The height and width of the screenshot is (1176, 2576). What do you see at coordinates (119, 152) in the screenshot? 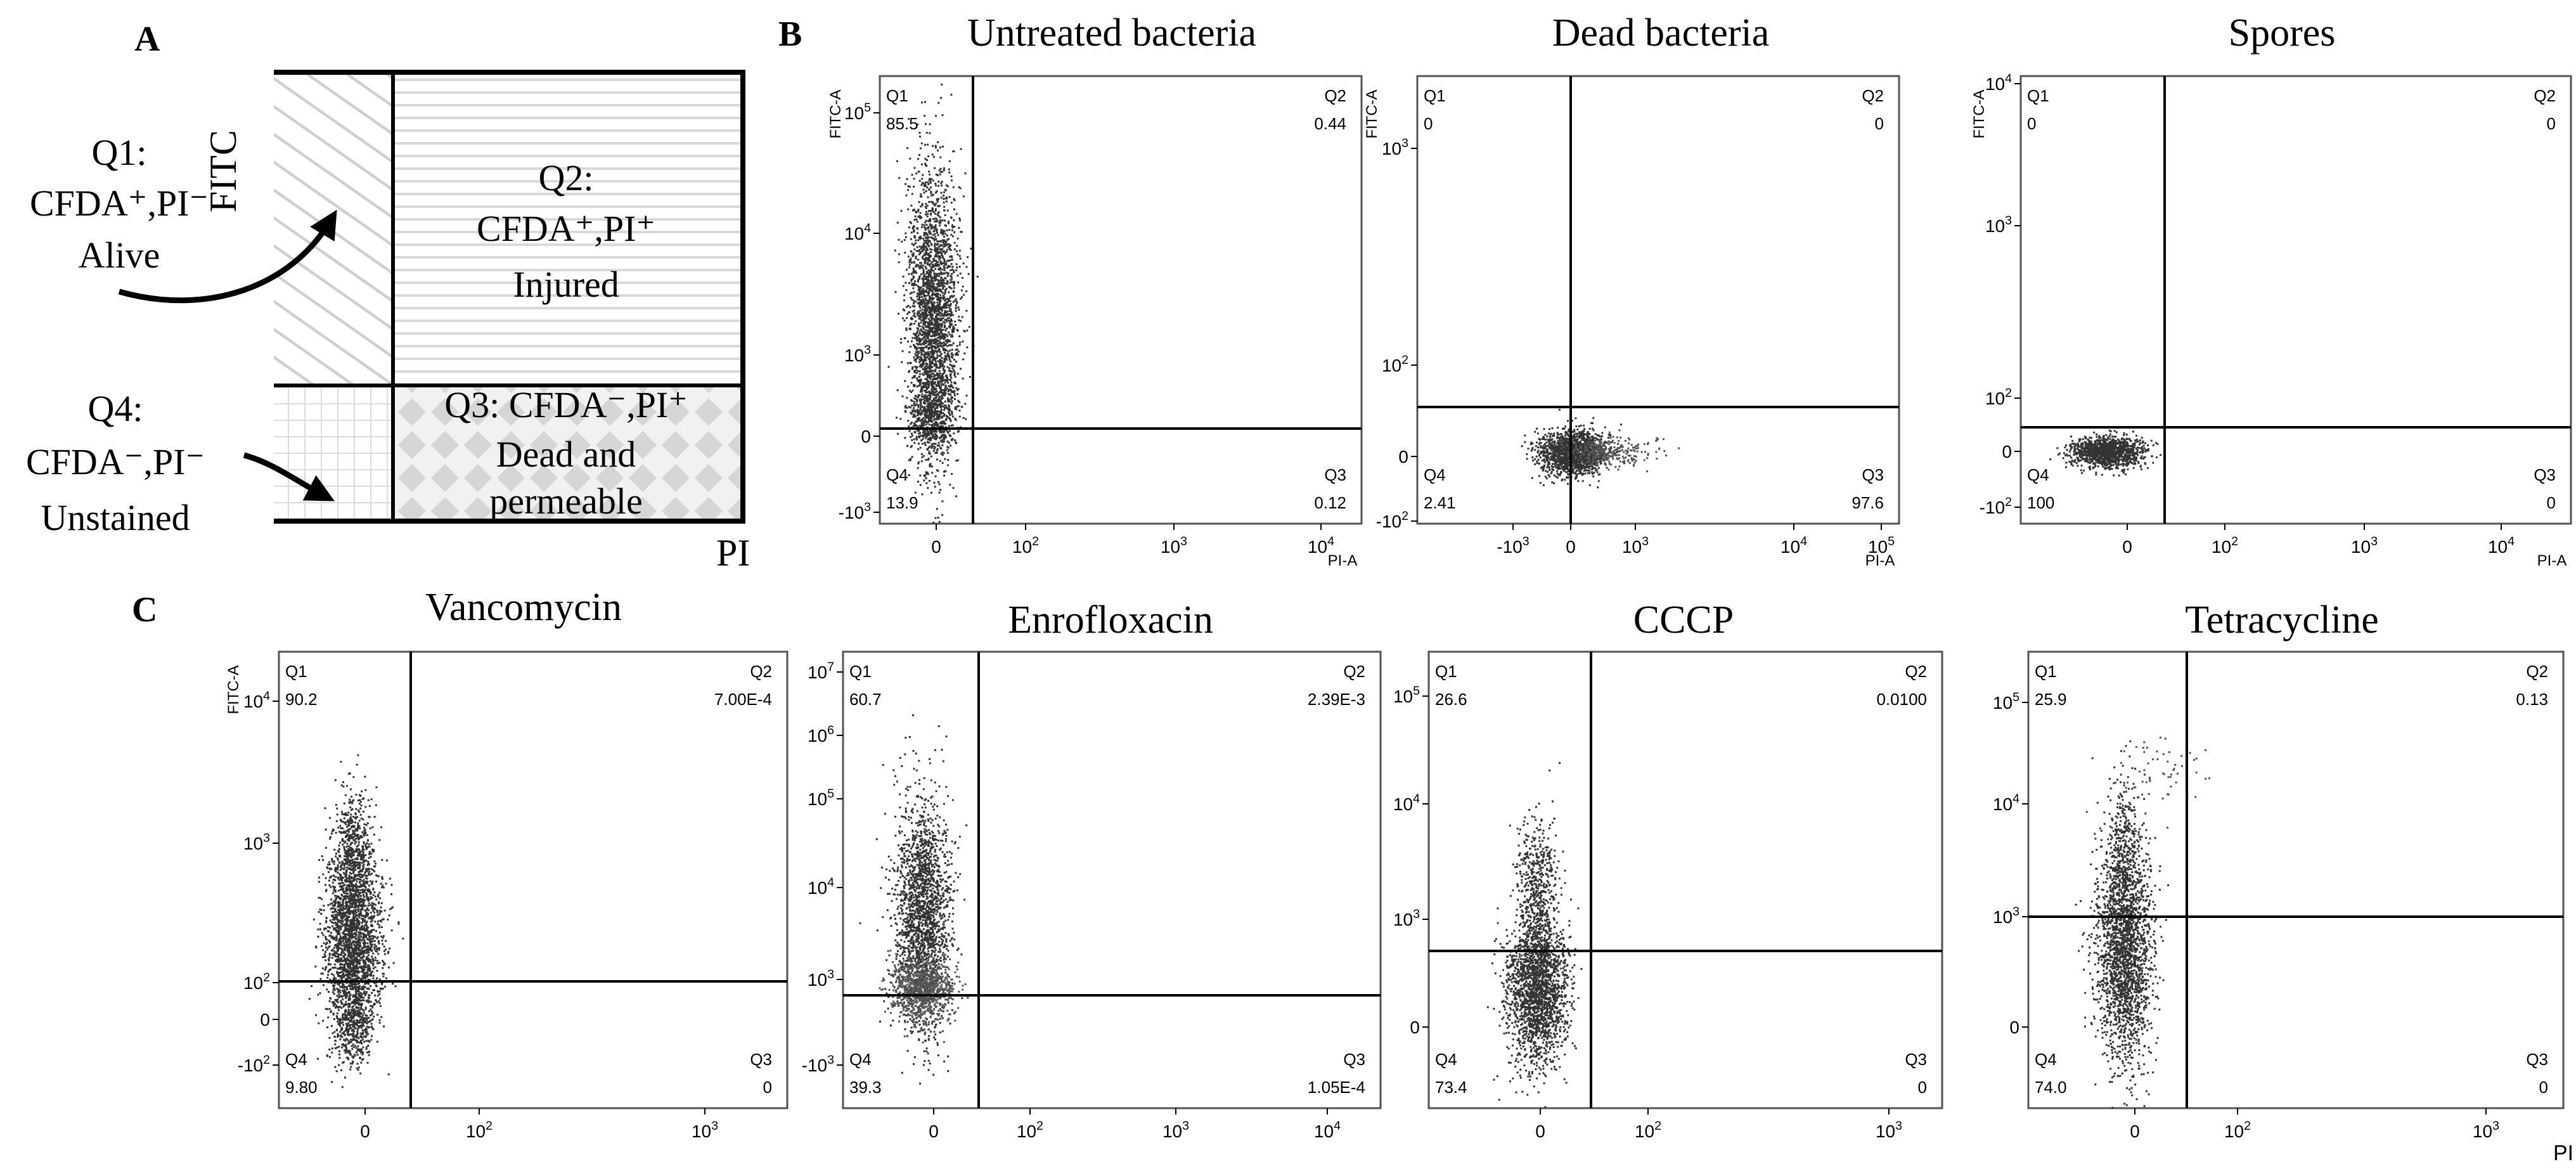
I see `schematic-q1-title: Q1:` at bounding box center [119, 152].